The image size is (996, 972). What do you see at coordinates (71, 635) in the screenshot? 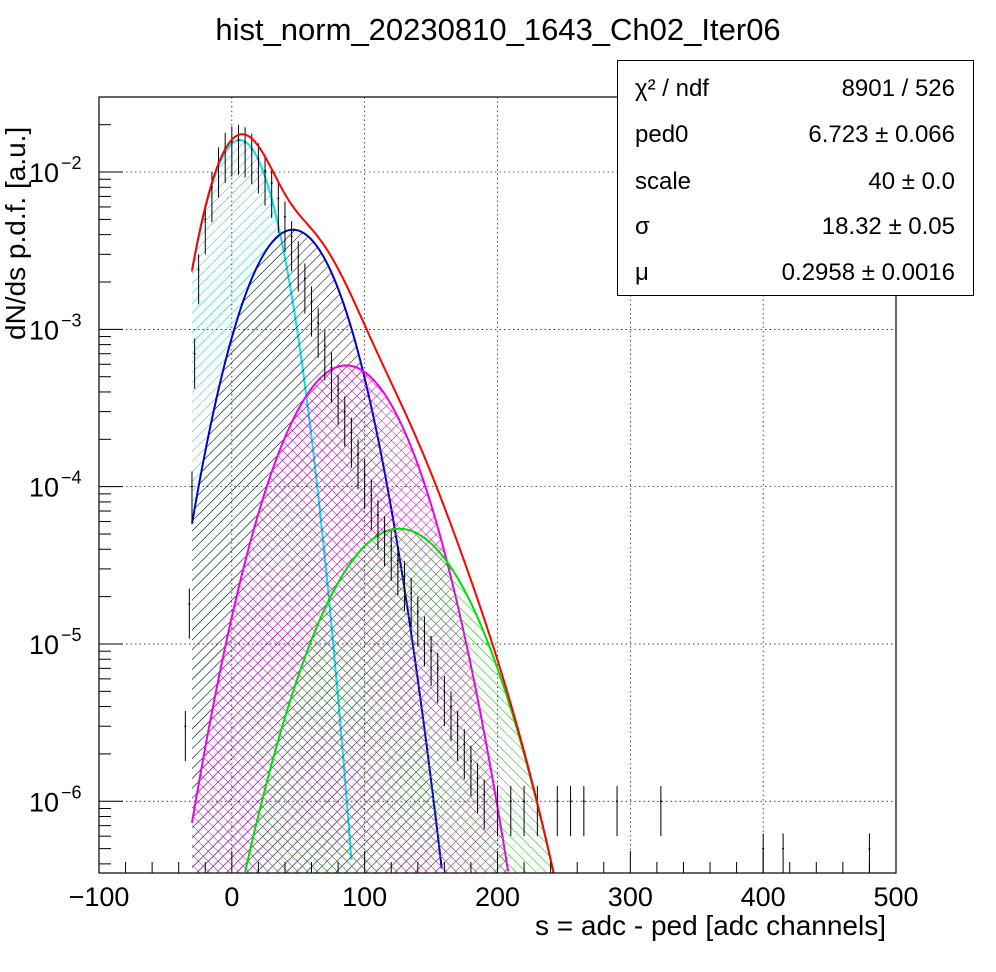
I see `y-tick-exponent: −5` at bounding box center [71, 635].